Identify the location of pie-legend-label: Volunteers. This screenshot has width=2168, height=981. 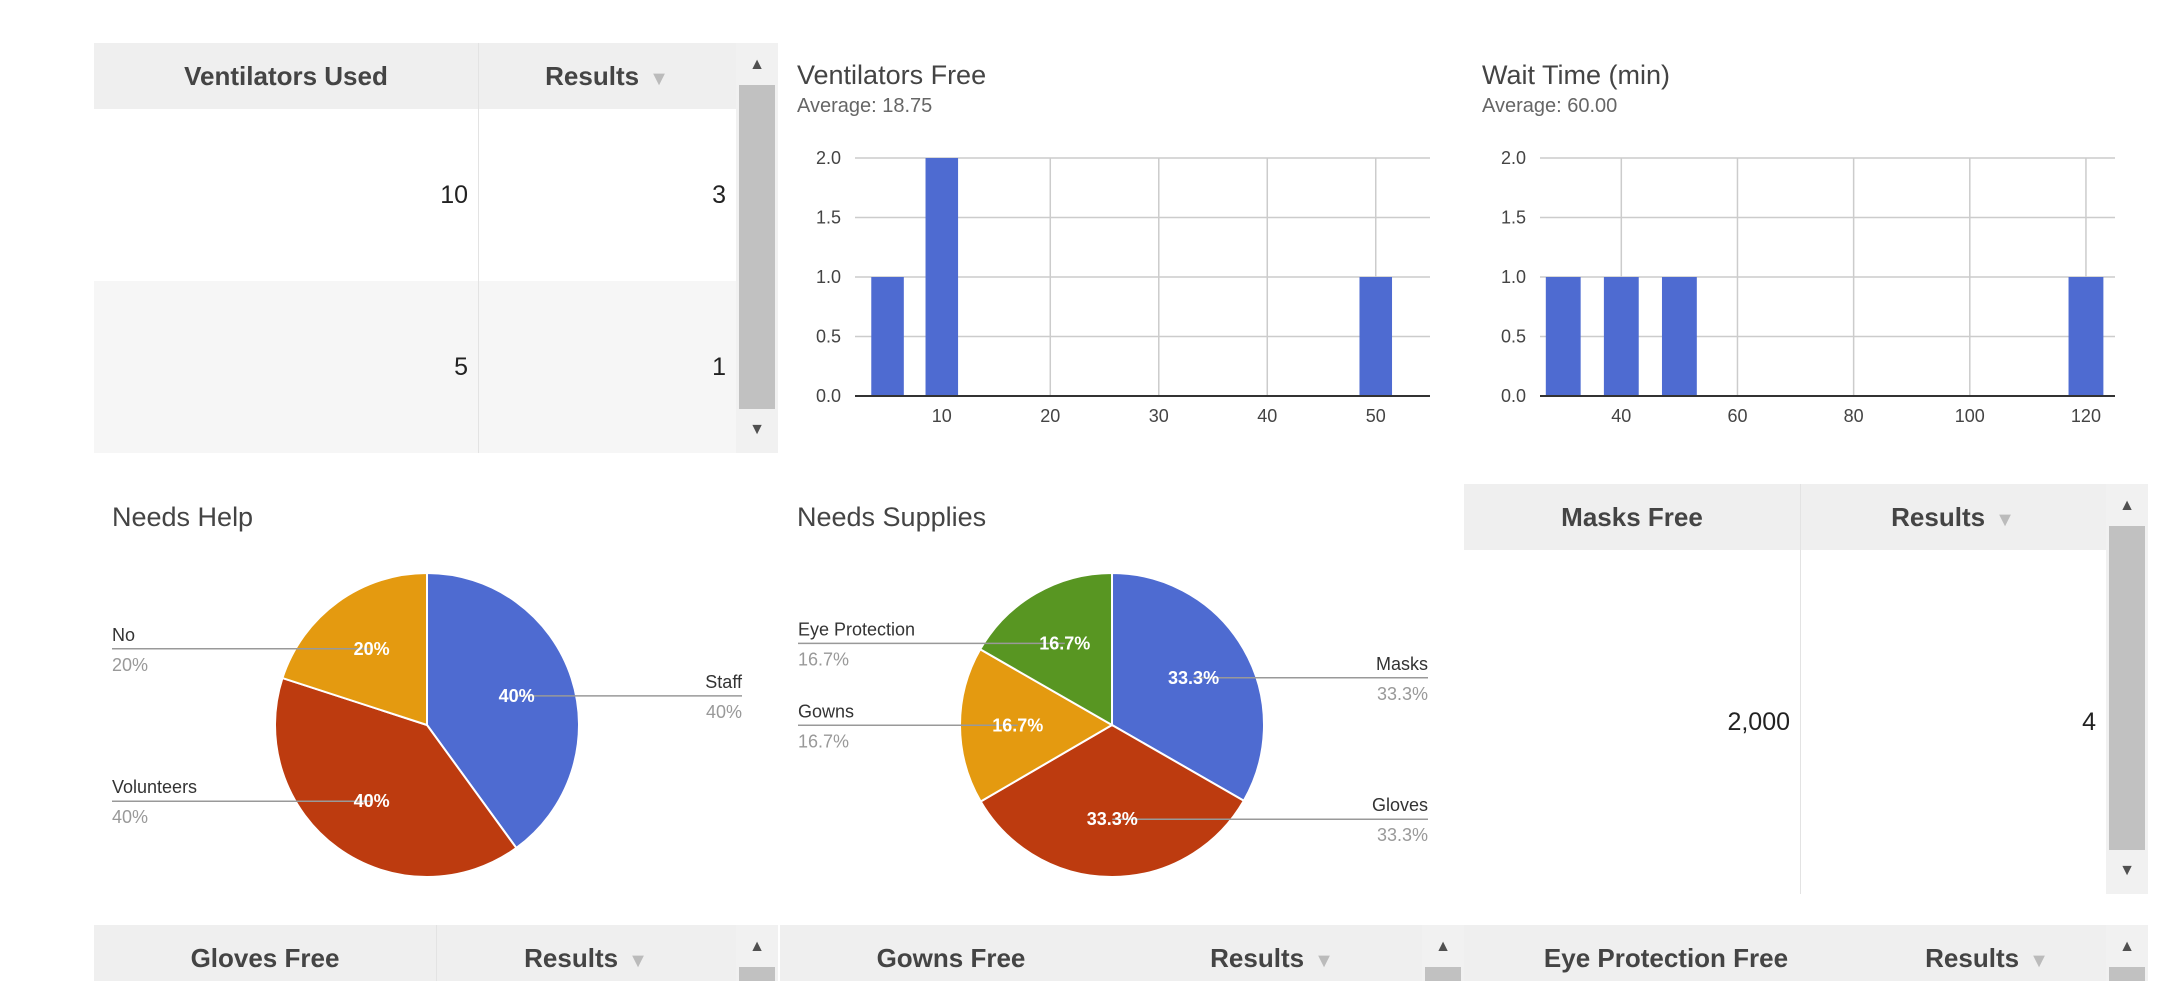
(154, 787).